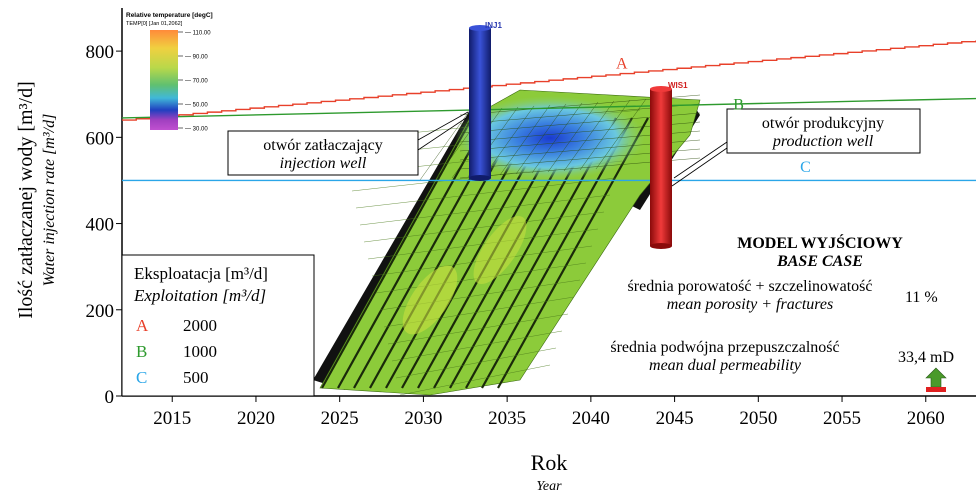  I want to click on model-title-pl: MODEL WYJŚCIOWY, so click(820, 242).